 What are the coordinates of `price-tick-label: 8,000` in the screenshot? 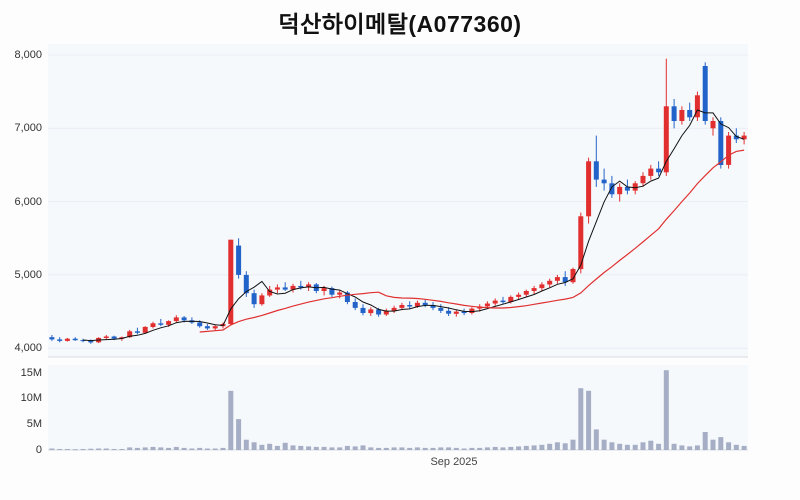 It's located at (28, 55).